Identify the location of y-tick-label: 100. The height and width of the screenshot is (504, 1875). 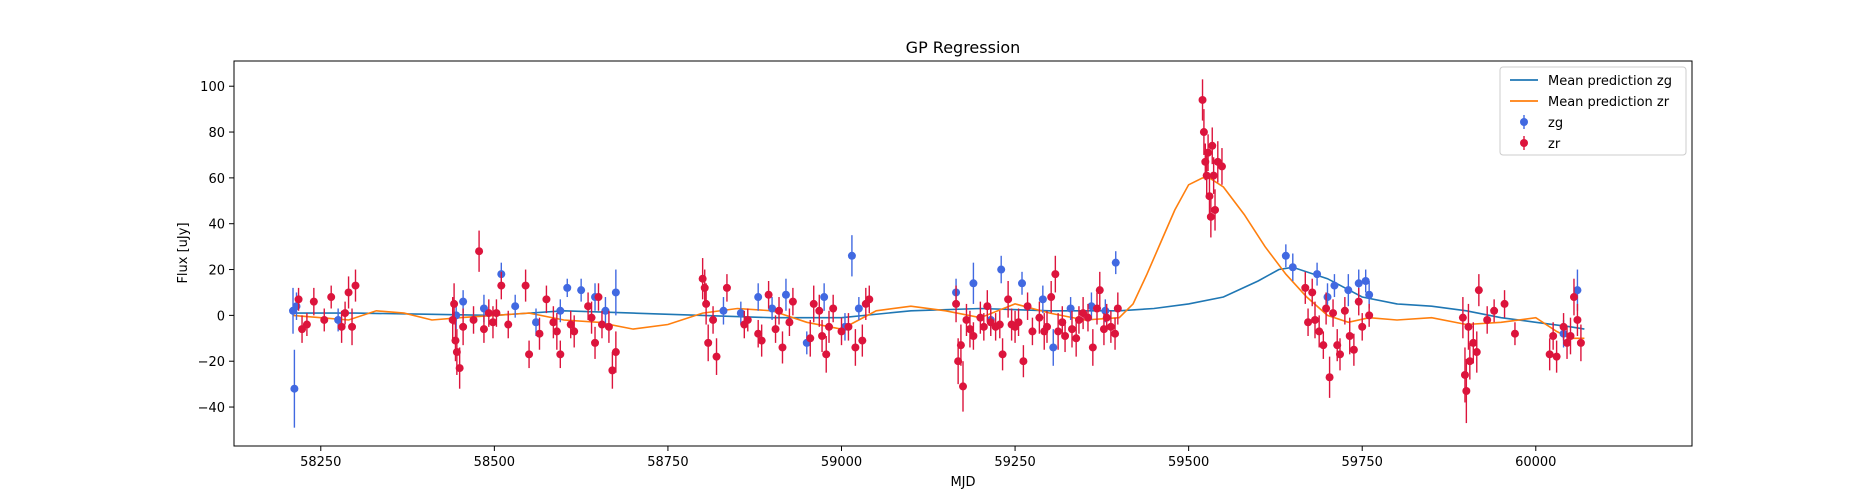
(212, 87).